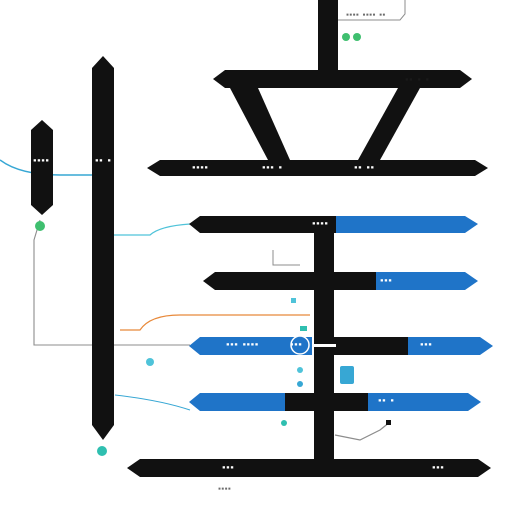 This screenshot has width=512, height=512. What do you see at coordinates (260, 124) in the screenshot?
I see `trapezoid-left-leg` at bounding box center [260, 124].